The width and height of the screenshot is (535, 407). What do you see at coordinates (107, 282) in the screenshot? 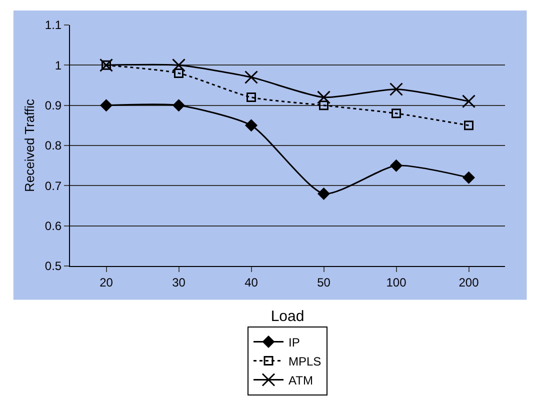
I see `x-tick-label: 20` at bounding box center [107, 282].